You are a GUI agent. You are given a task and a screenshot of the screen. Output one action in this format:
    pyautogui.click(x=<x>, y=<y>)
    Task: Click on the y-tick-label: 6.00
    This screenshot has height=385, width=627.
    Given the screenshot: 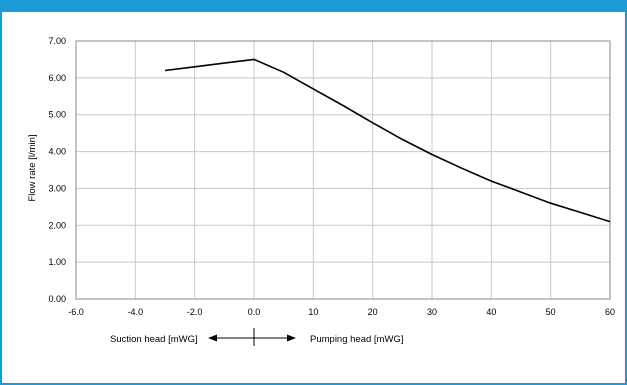 What is the action you would take?
    pyautogui.click(x=57, y=78)
    